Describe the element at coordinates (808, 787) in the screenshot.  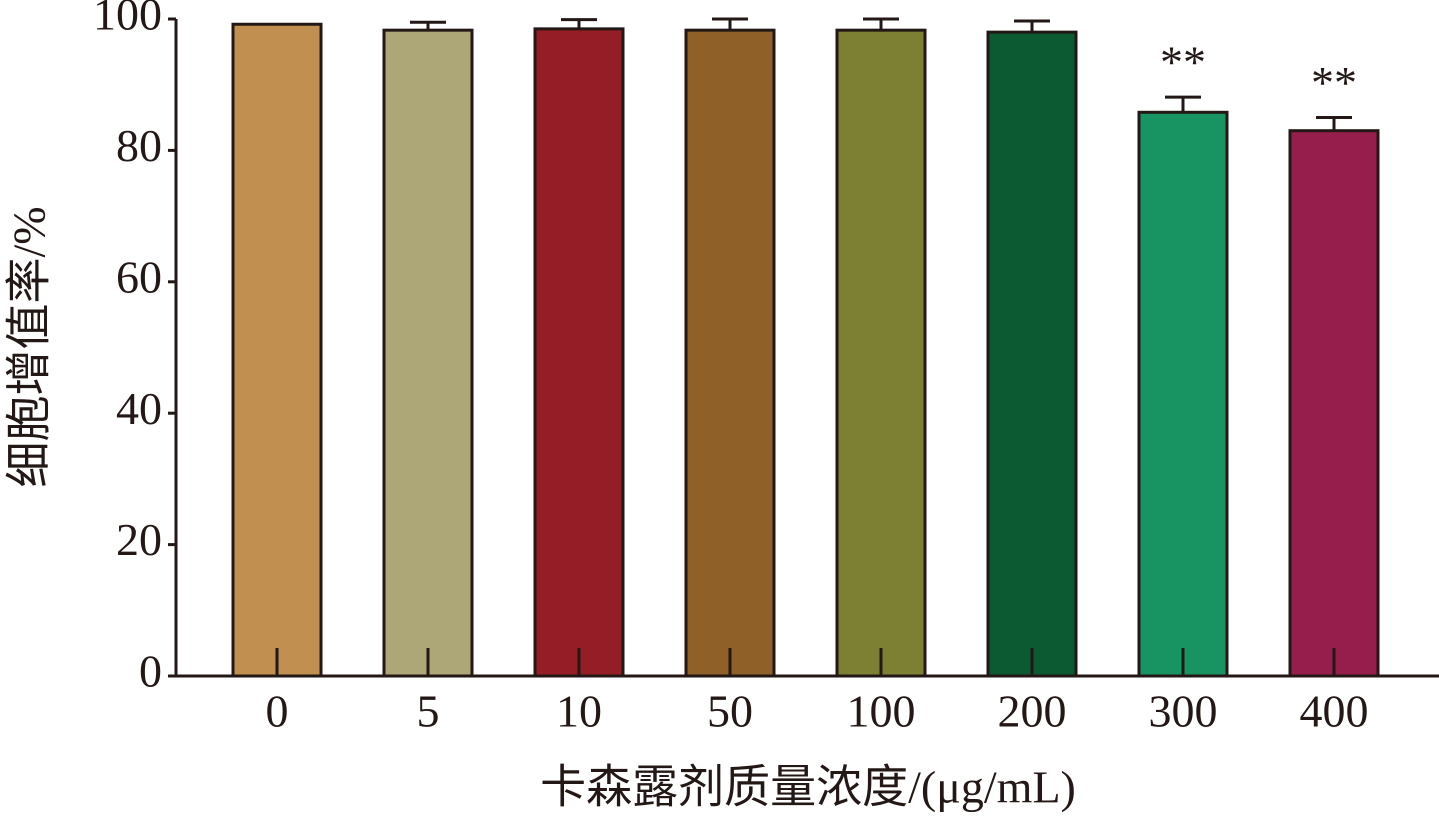
I see `x-axis-label: 卡森露剂质量浓度/(μg/mL)` at that location.